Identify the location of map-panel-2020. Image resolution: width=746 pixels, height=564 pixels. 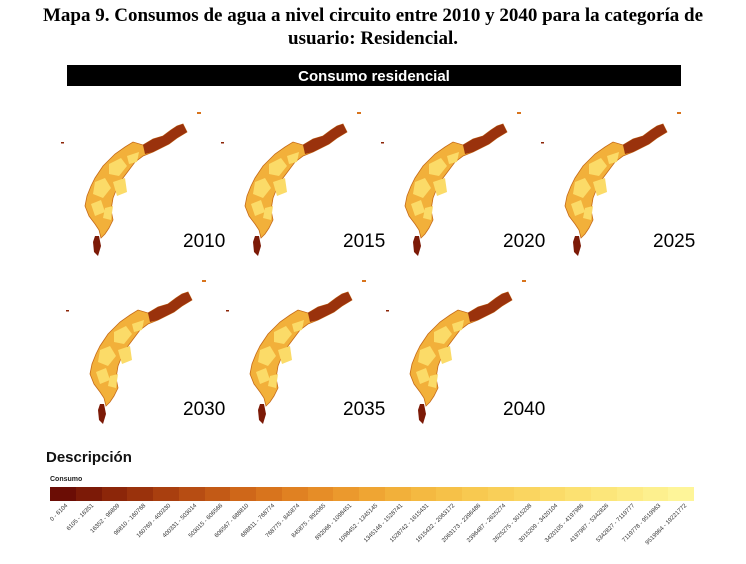
(455, 185).